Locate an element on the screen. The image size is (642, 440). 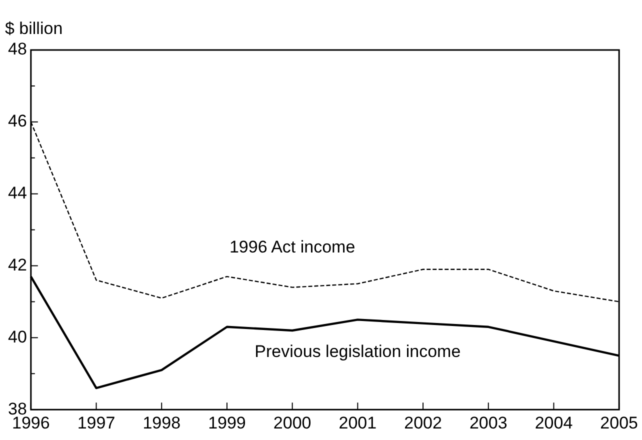
x-tick-label: 2001 is located at coordinates (357, 422).